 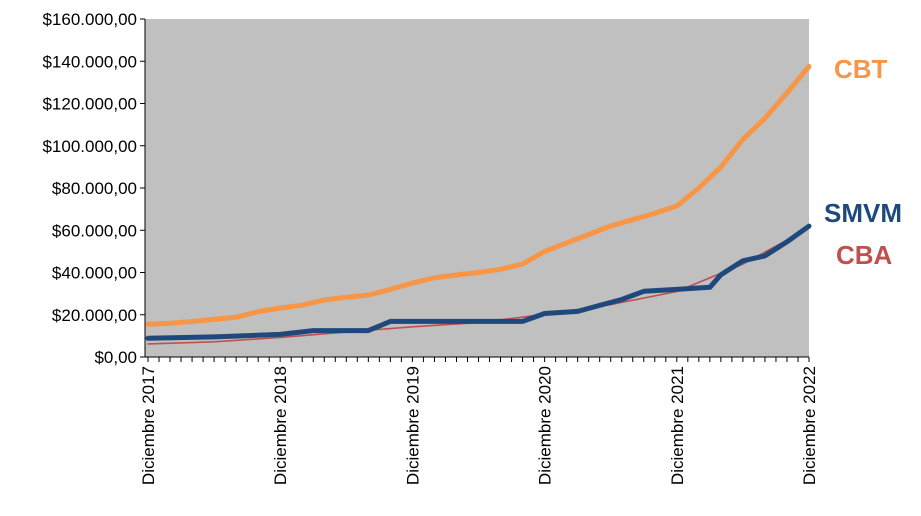 I want to click on y-tick-label: $0,00, so click(x=115, y=357).